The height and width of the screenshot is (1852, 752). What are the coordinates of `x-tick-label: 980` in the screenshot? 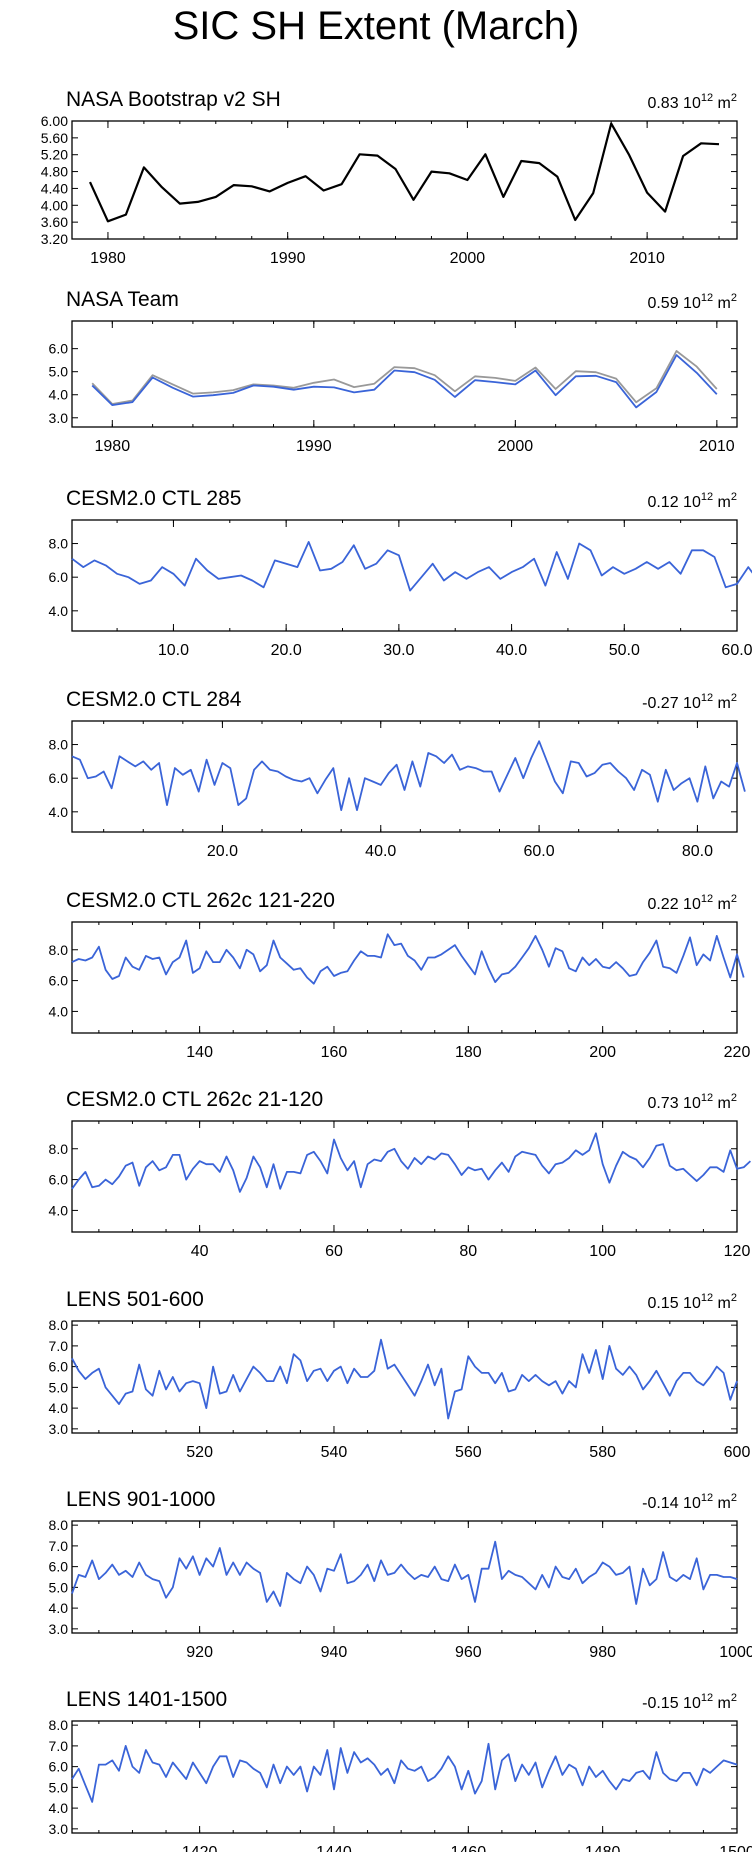 It's located at (602, 1652).